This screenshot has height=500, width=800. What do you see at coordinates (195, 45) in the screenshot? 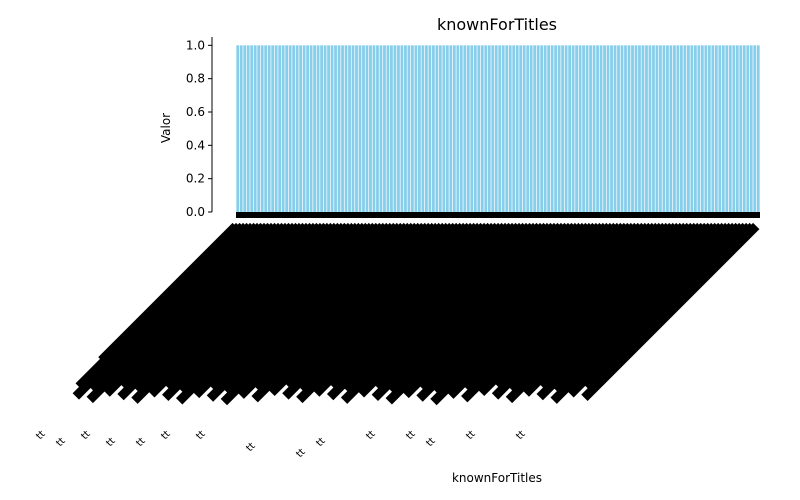
I see `y-tick-label: 1.0` at bounding box center [195, 45].